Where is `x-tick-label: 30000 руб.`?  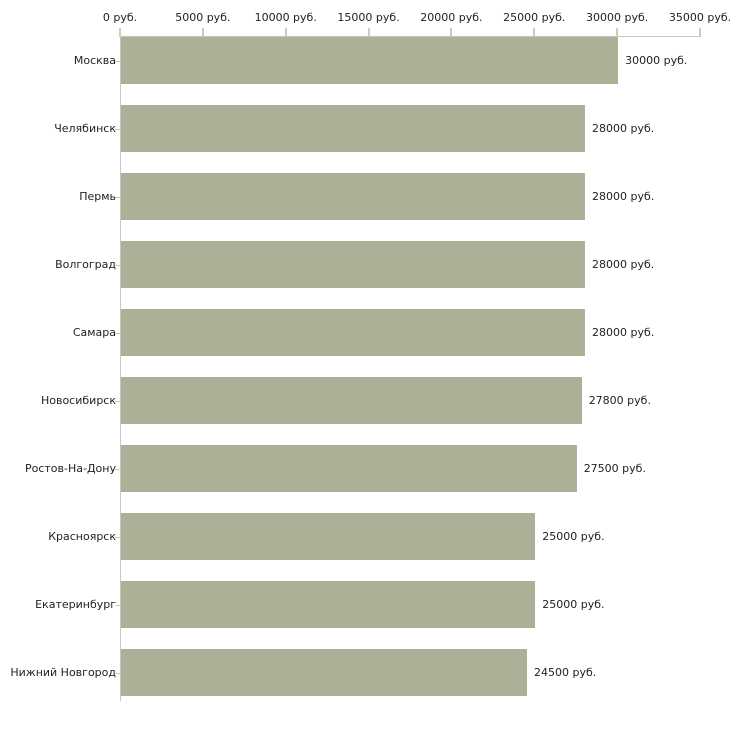
x-tick-label: 30000 руб. is located at coordinates (617, 17).